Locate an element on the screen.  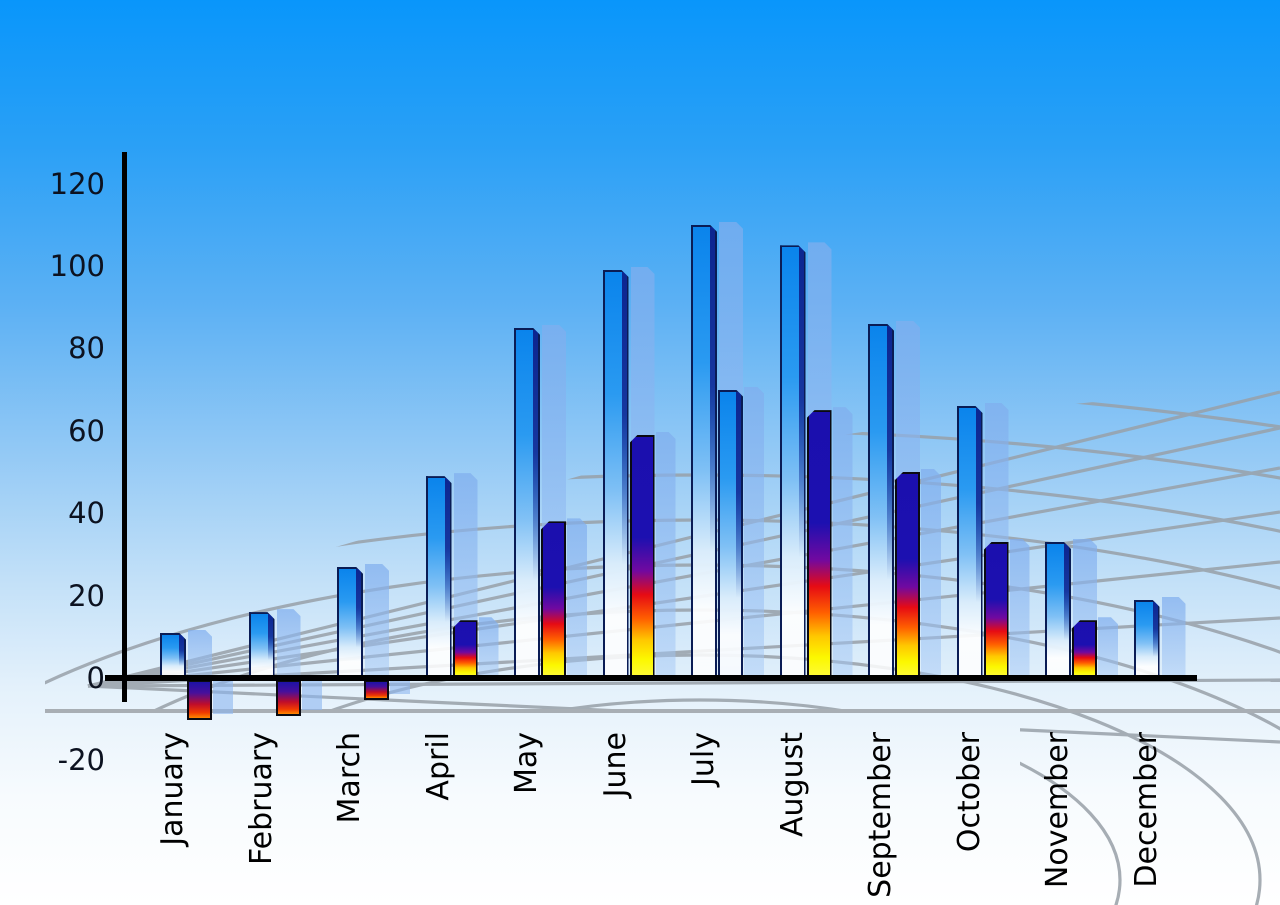
x-axis-label-september: September is located at coordinates (880, 815).